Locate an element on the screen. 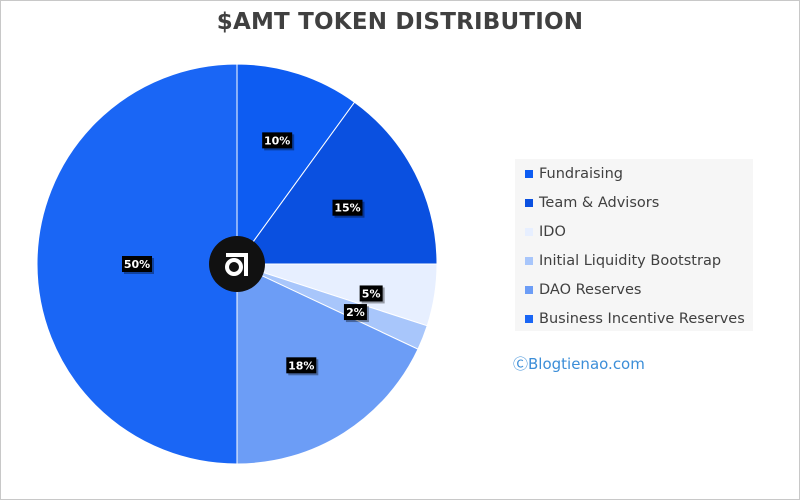  amt-logo-icon is located at coordinates (237, 264).